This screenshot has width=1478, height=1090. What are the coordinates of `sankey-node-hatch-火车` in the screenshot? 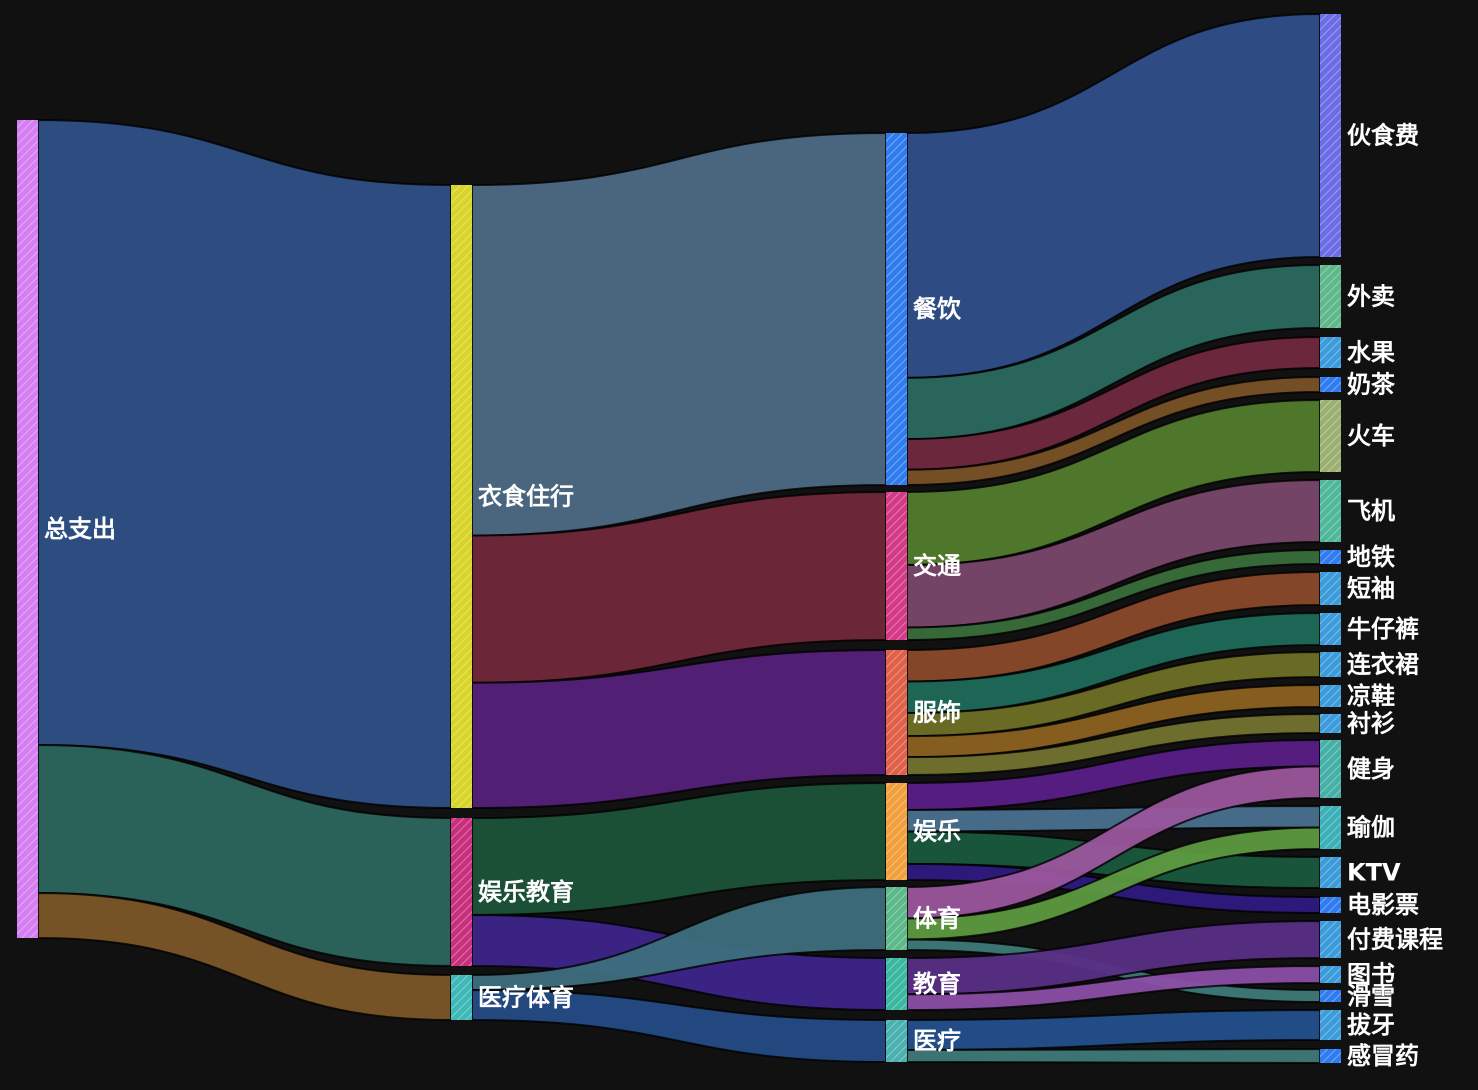 It's located at (1330, 436).